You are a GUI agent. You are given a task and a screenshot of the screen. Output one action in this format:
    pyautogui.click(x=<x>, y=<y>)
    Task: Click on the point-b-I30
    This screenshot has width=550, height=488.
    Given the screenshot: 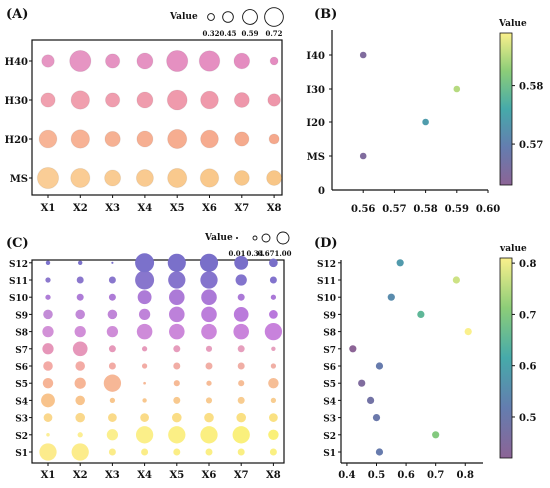 What is the action you would take?
    pyautogui.click(x=457, y=89)
    